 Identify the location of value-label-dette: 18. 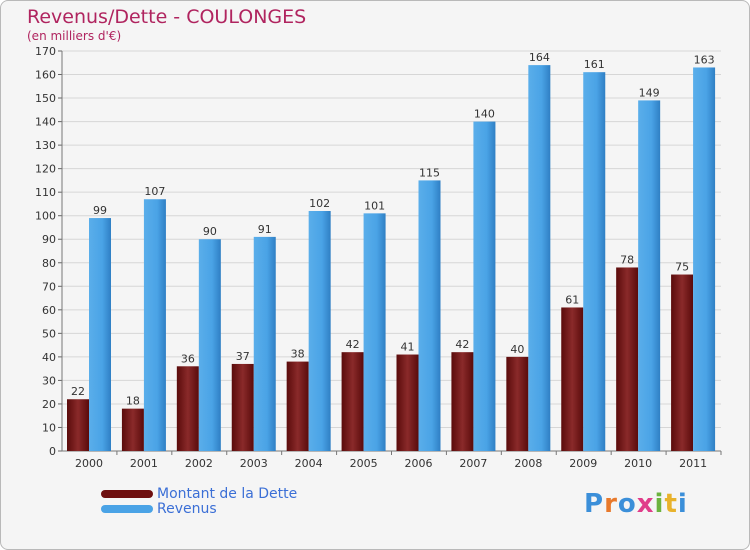
(133, 401).